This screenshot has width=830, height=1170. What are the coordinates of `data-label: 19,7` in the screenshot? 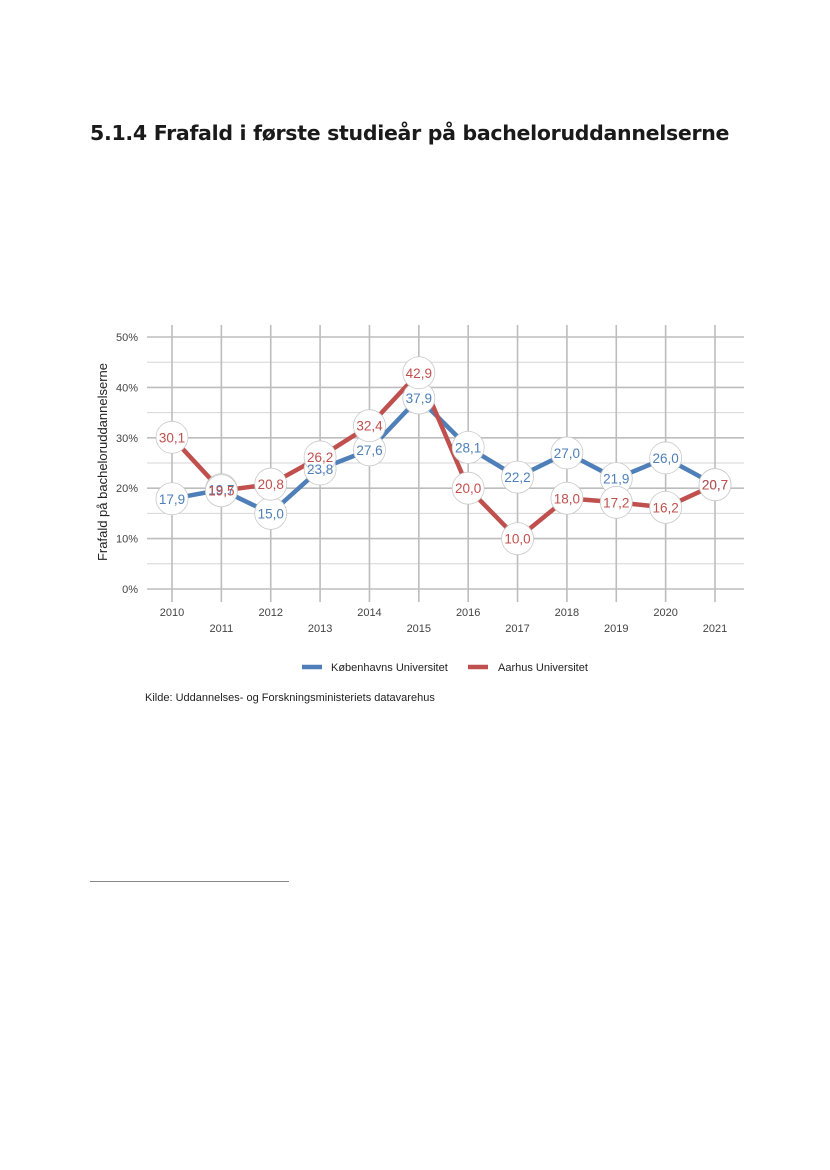 It's located at (221, 490).